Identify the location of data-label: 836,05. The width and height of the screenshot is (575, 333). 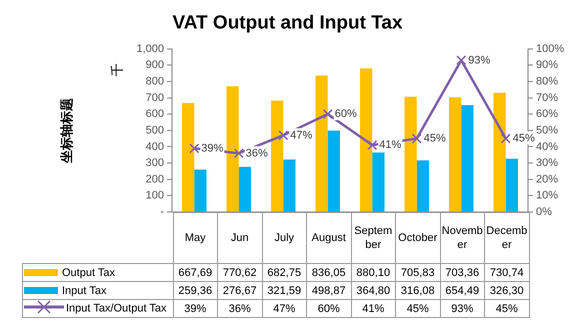
(328, 273).